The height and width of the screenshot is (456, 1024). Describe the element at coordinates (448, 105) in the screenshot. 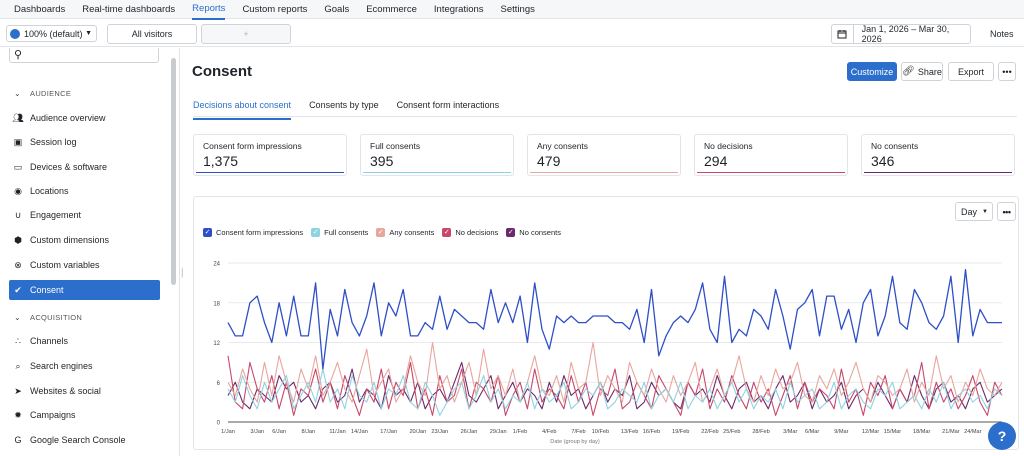

I see `tab-consent-form-interactions: Consent form interactions` at that location.